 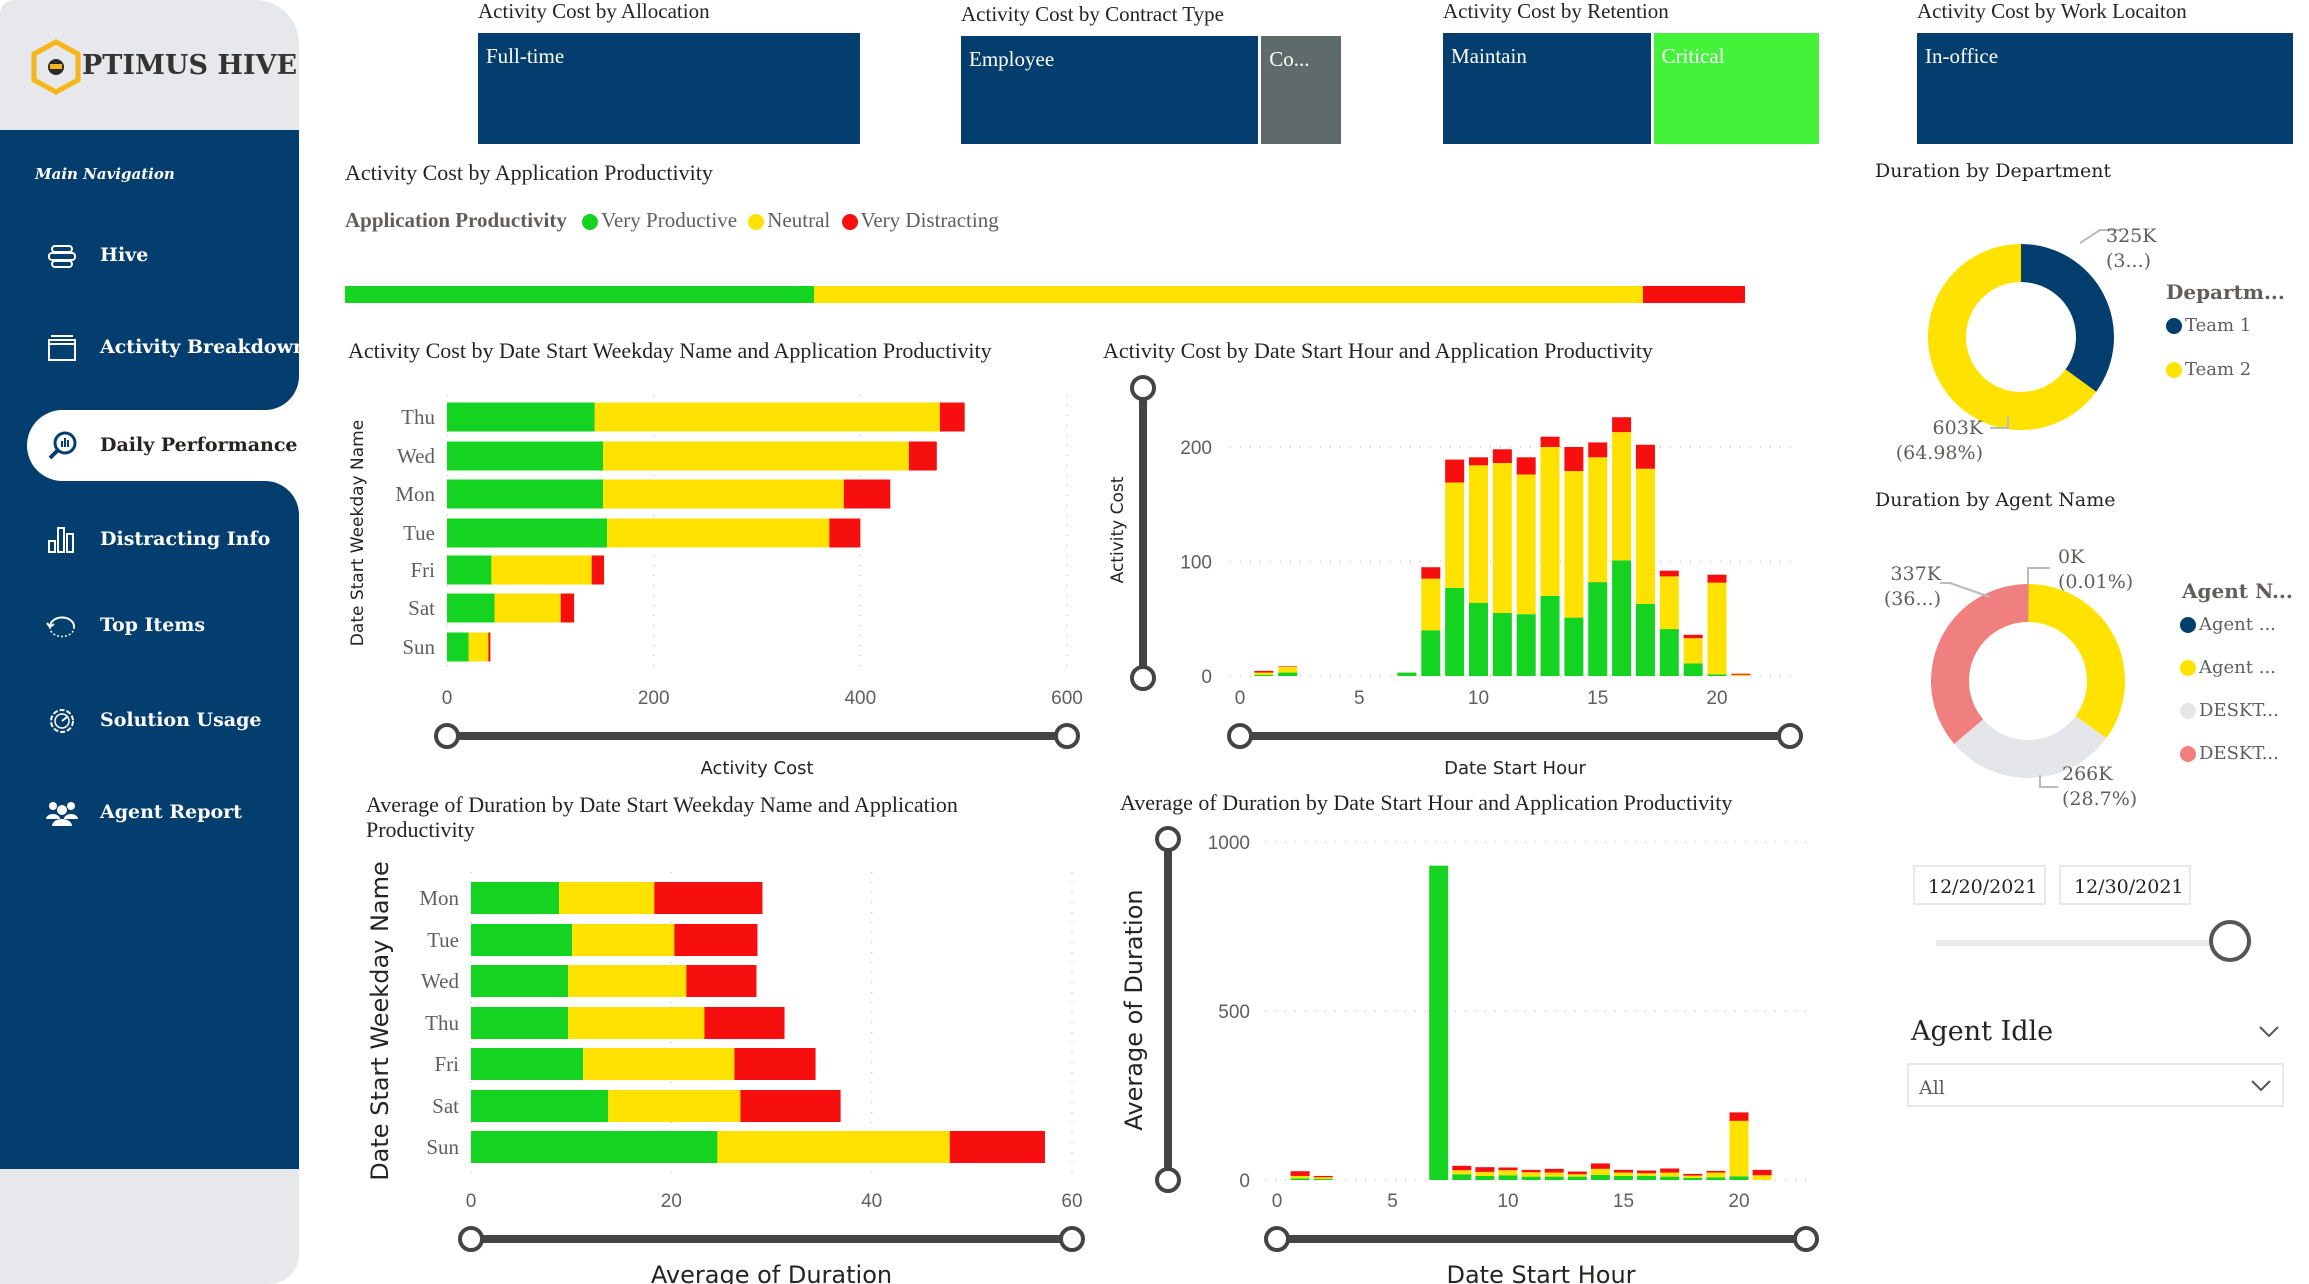 I want to click on treemap-tile: Critical, so click(x=1736, y=88).